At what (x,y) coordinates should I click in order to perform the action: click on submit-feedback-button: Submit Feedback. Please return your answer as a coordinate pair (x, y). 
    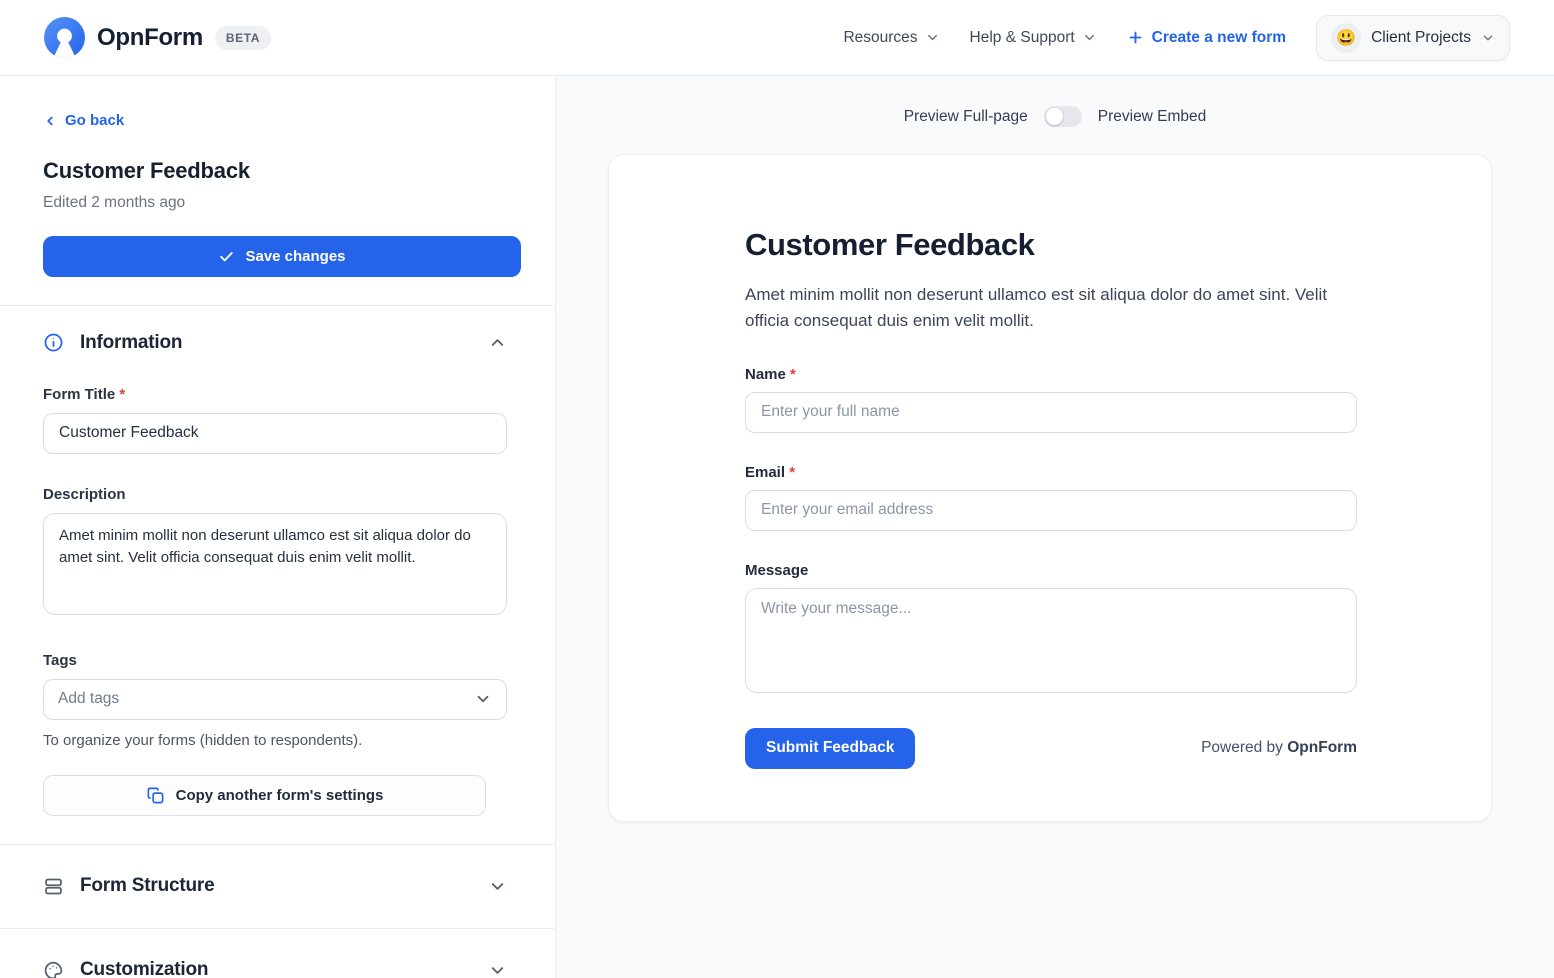
    Looking at the image, I should click on (830, 748).